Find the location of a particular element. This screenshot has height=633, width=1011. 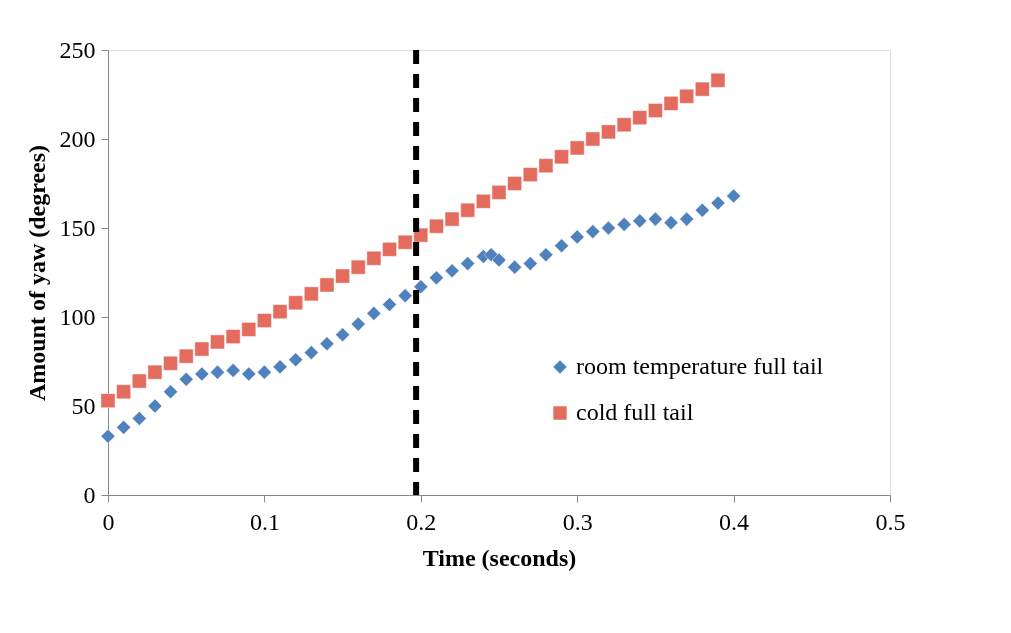

x-tick-label: 0.1 is located at coordinates (264, 521).